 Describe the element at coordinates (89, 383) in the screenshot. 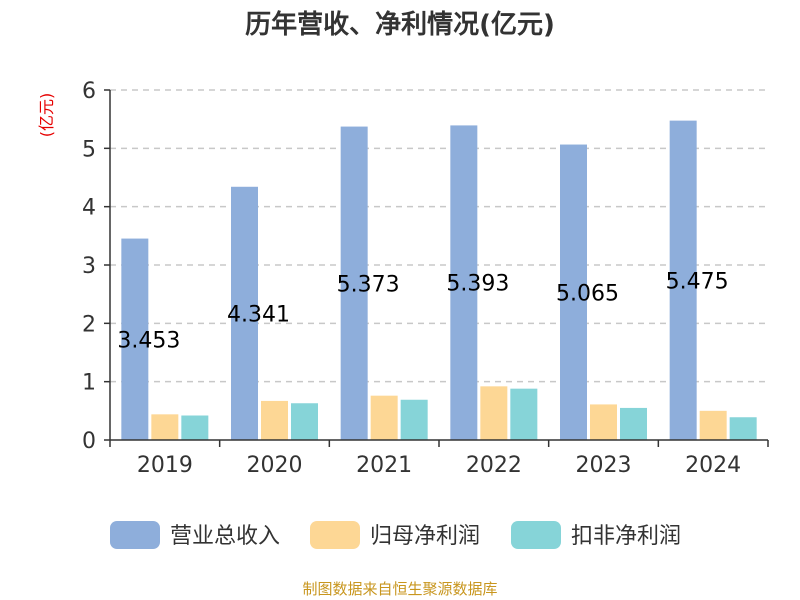

I see `y-tick-label: 1` at that location.